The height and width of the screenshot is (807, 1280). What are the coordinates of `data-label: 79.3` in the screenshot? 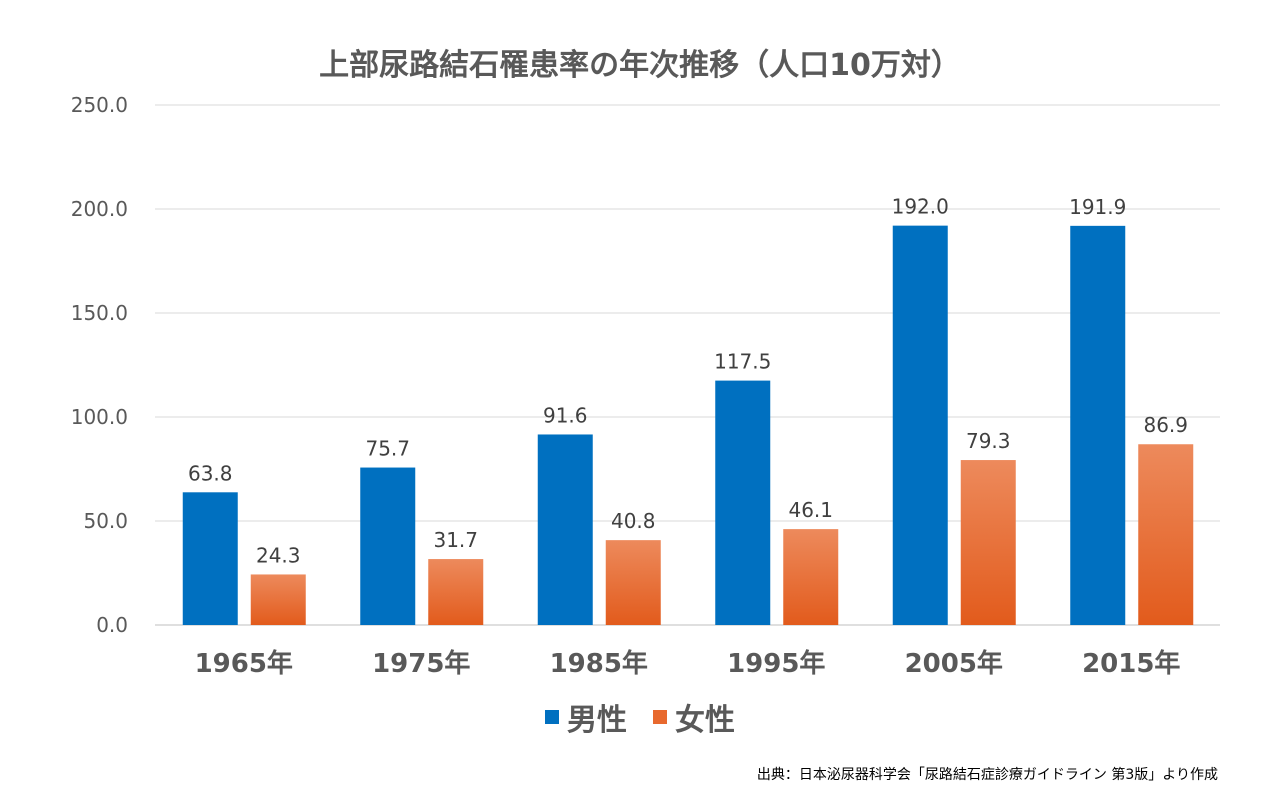 It's located at (988, 441).